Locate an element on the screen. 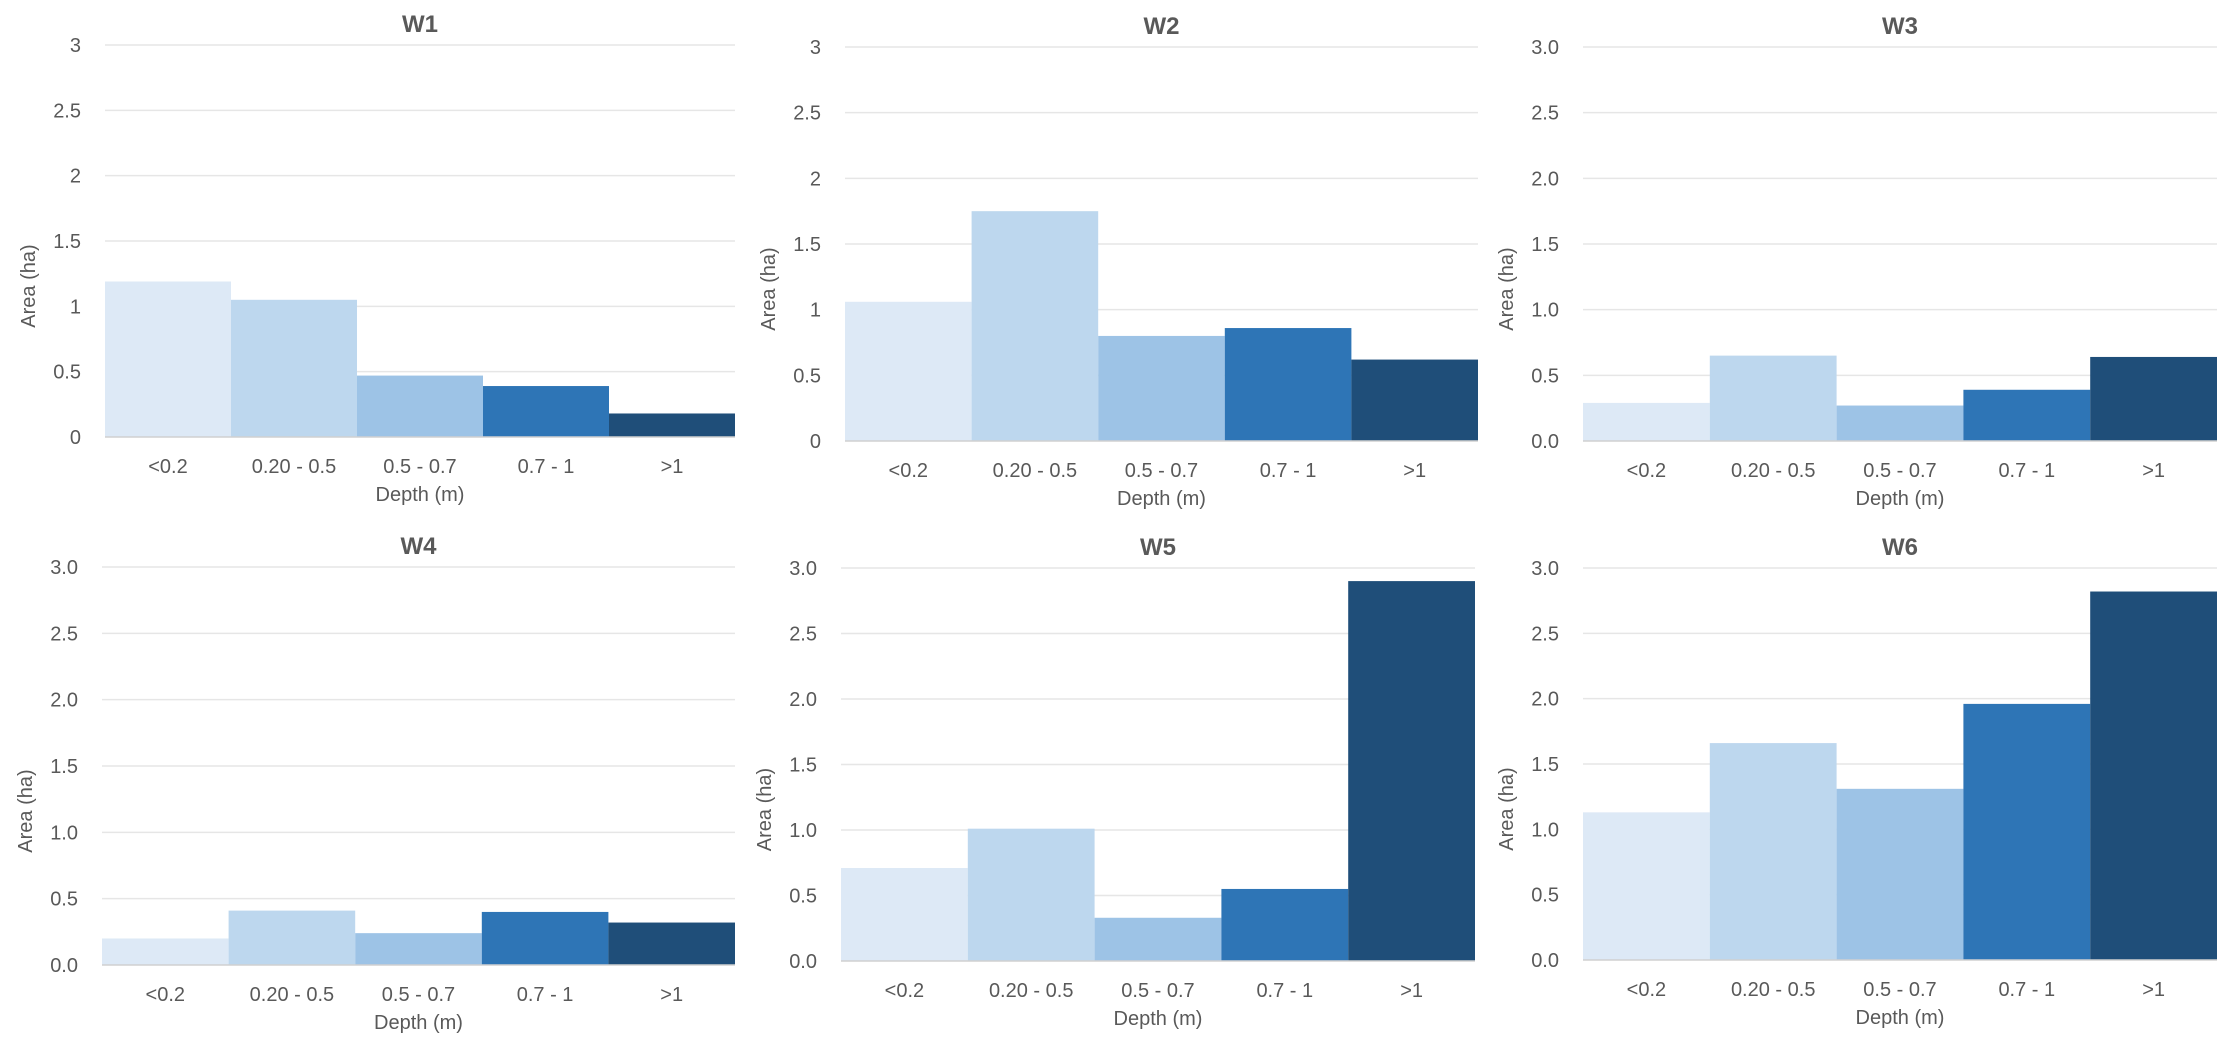  chart-title: W3 is located at coordinates (1900, 26).